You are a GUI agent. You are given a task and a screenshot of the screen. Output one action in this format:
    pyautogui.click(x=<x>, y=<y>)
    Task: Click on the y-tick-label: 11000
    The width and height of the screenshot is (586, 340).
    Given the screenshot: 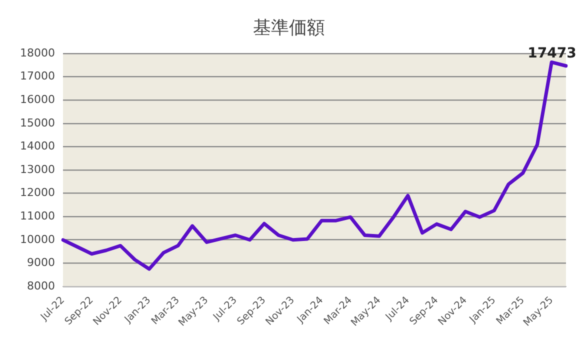 What is the action you would take?
    pyautogui.click(x=37, y=215)
    